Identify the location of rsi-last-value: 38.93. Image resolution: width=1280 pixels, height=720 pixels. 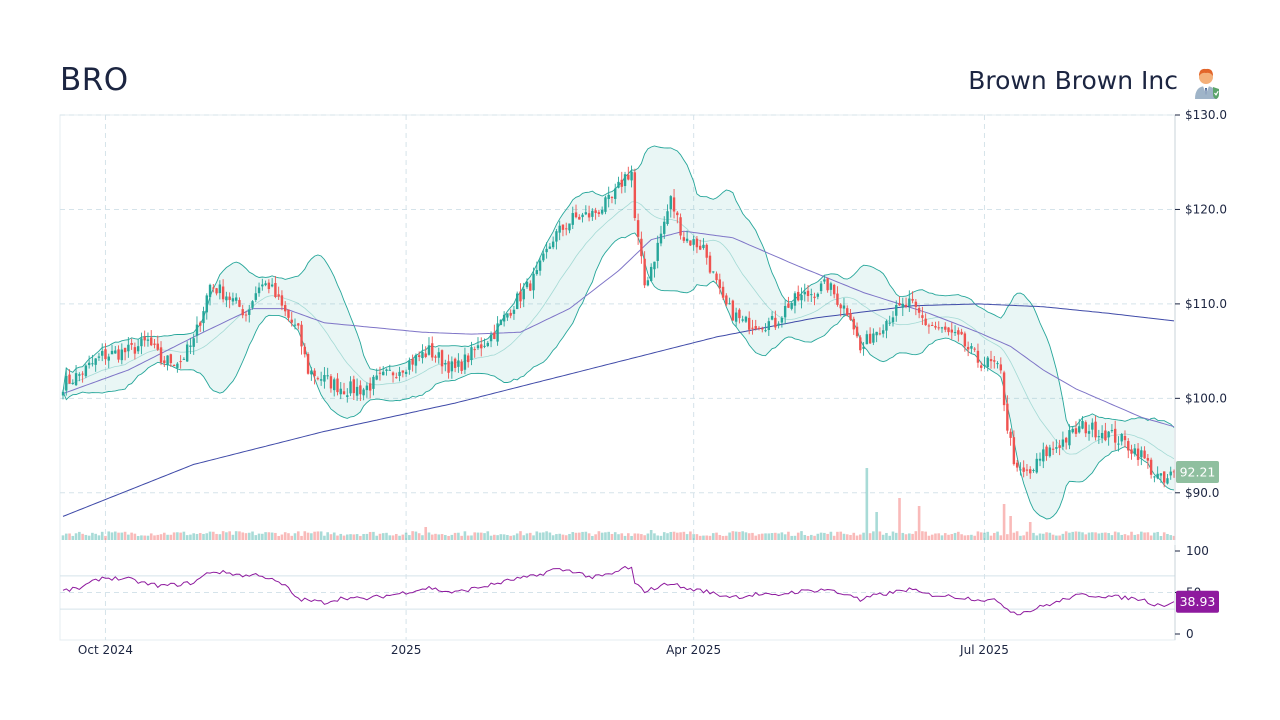
(1198, 601).